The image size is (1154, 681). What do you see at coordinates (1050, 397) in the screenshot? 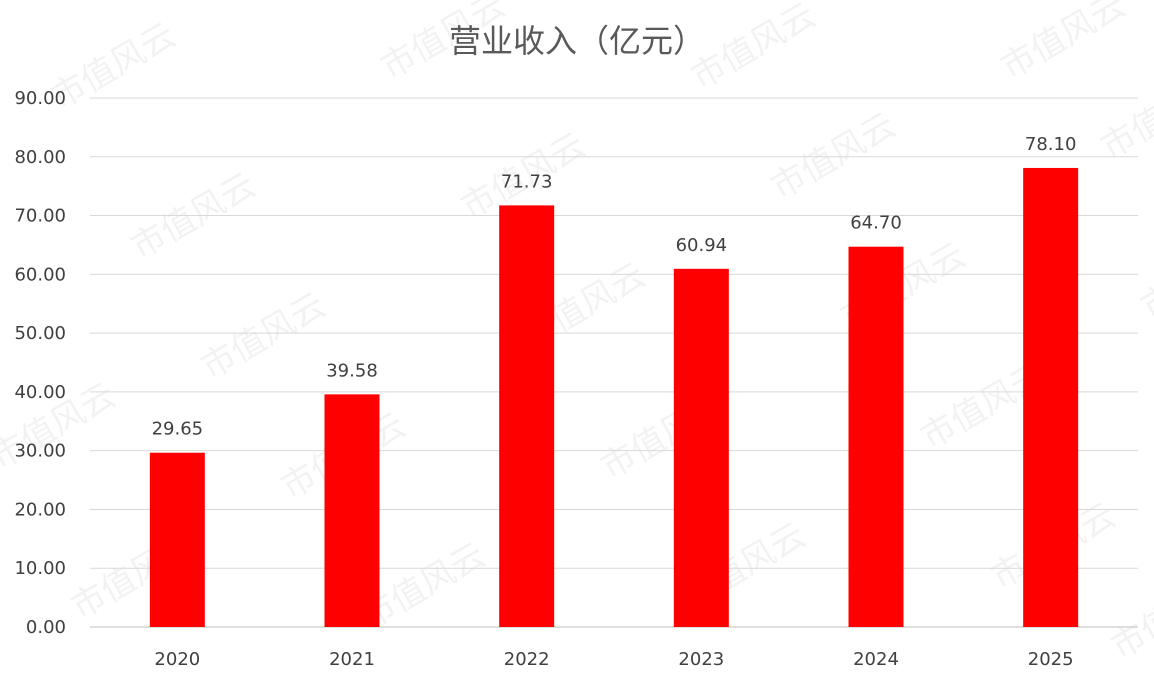
I see `bar-2025` at bounding box center [1050, 397].